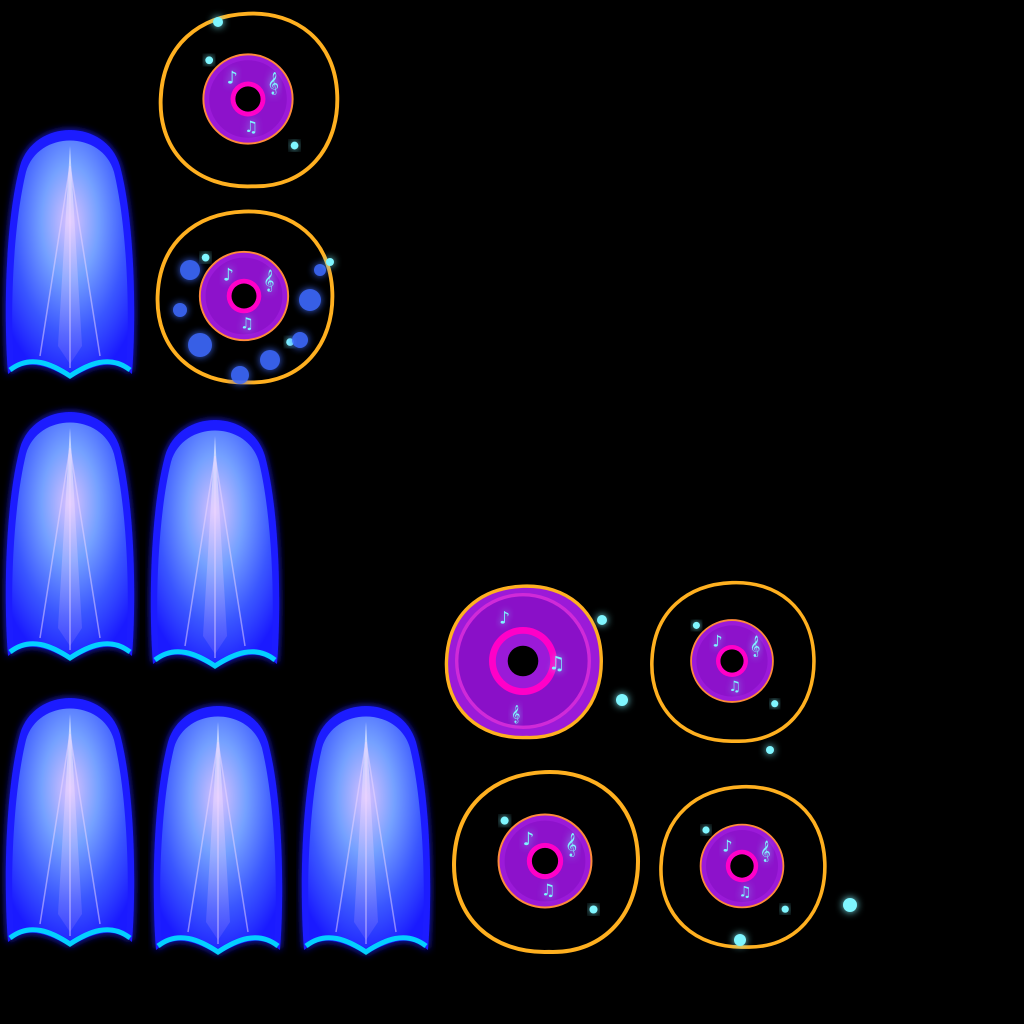  I want to click on ring-sprite-frame-burst, so click(245, 297).